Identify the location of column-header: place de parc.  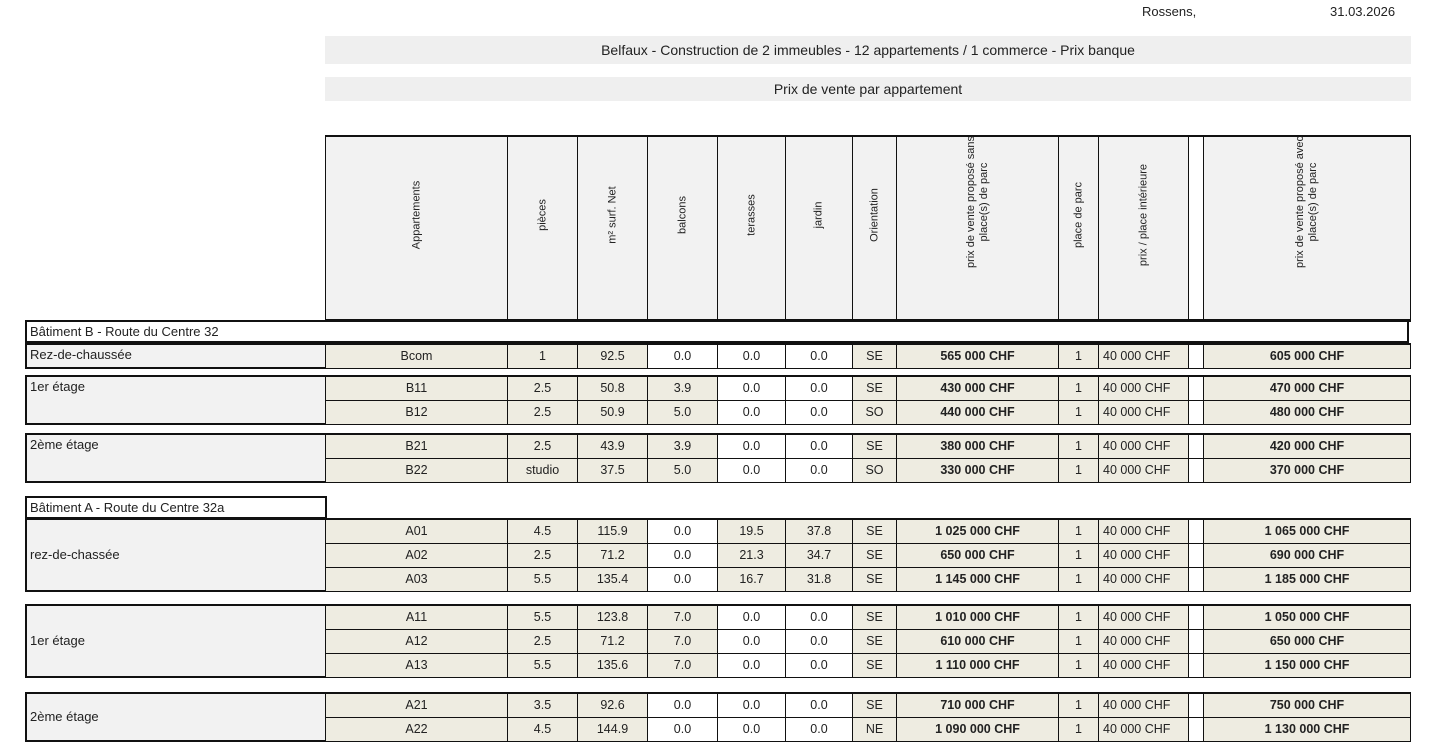
(1078, 228).